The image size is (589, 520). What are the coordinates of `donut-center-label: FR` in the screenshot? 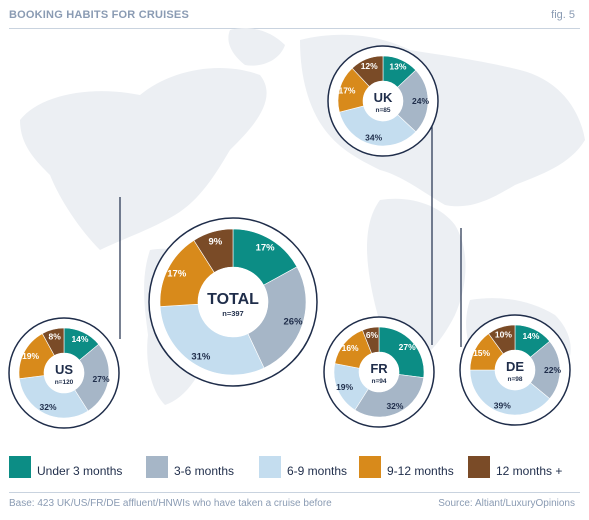 It's located at (379, 368).